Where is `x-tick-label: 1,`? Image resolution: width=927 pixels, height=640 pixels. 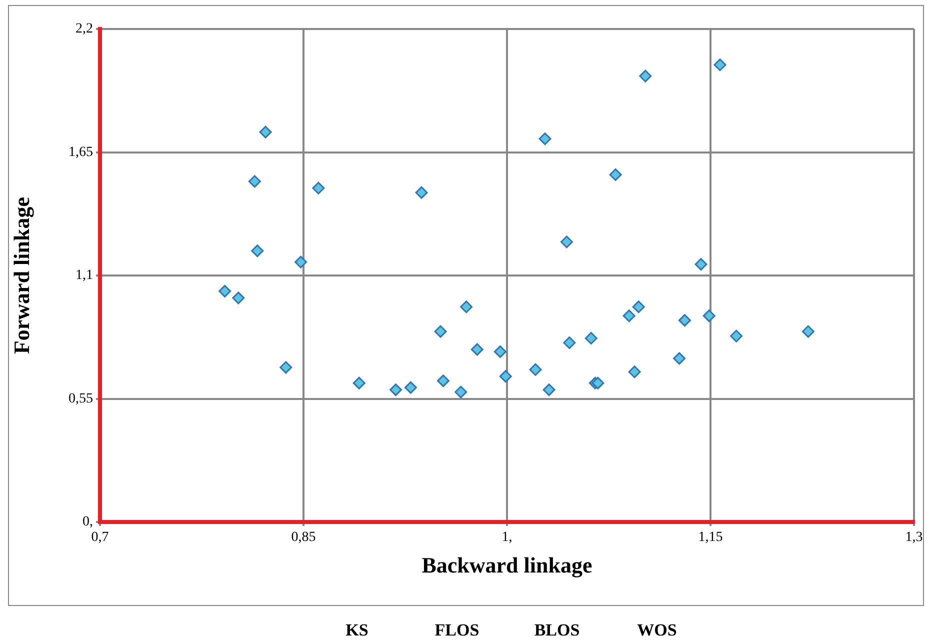 x-tick-label: 1, is located at coordinates (507, 538).